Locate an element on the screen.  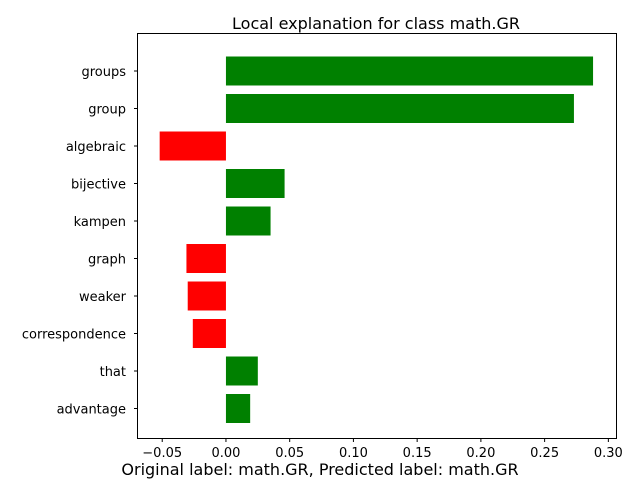
bar-graph is located at coordinates (206, 258).